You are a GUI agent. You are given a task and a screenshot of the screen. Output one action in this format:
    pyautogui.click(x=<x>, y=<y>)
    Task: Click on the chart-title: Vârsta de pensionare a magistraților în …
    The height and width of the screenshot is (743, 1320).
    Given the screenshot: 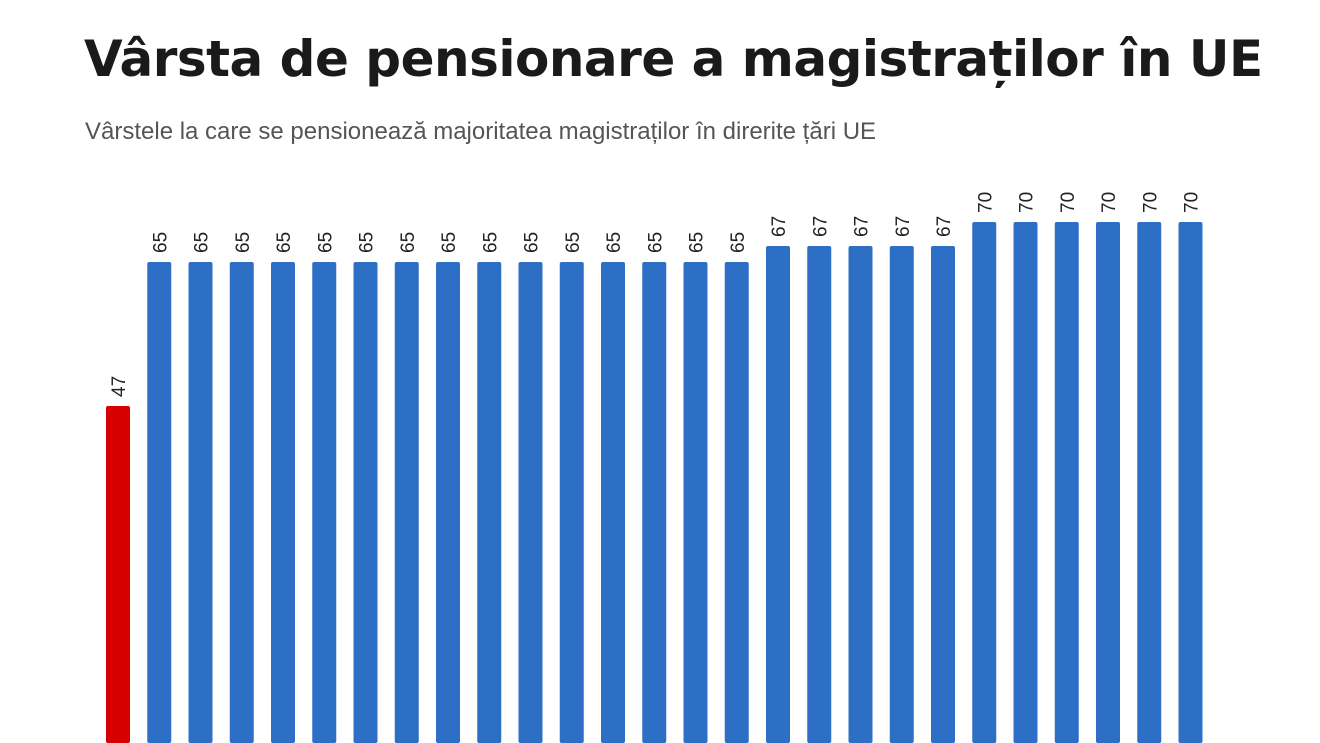 What is the action you would take?
    pyautogui.click(x=673, y=59)
    